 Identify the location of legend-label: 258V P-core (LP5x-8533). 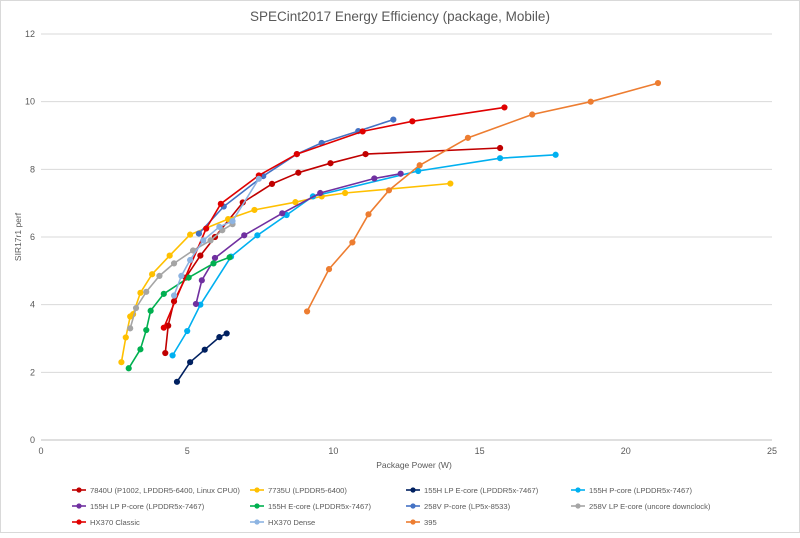
(467, 506).